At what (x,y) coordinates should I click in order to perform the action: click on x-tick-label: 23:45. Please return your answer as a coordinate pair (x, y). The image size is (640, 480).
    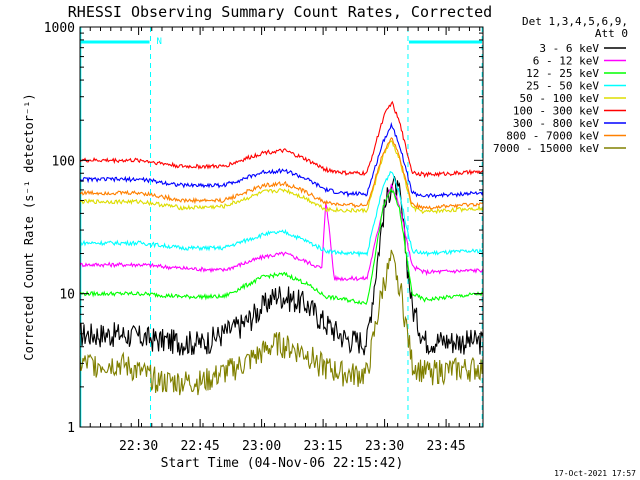
    Looking at the image, I should click on (446, 446).